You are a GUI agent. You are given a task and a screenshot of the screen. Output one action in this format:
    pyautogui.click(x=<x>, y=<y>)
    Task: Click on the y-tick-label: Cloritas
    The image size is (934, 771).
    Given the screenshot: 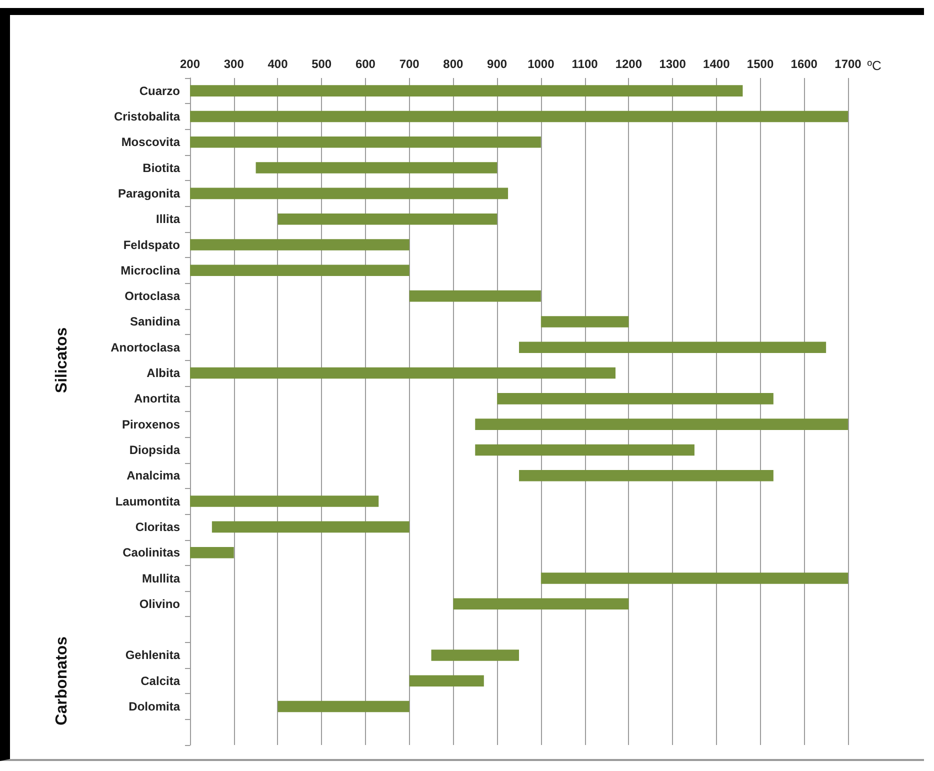 What is the action you would take?
    pyautogui.click(x=157, y=527)
    